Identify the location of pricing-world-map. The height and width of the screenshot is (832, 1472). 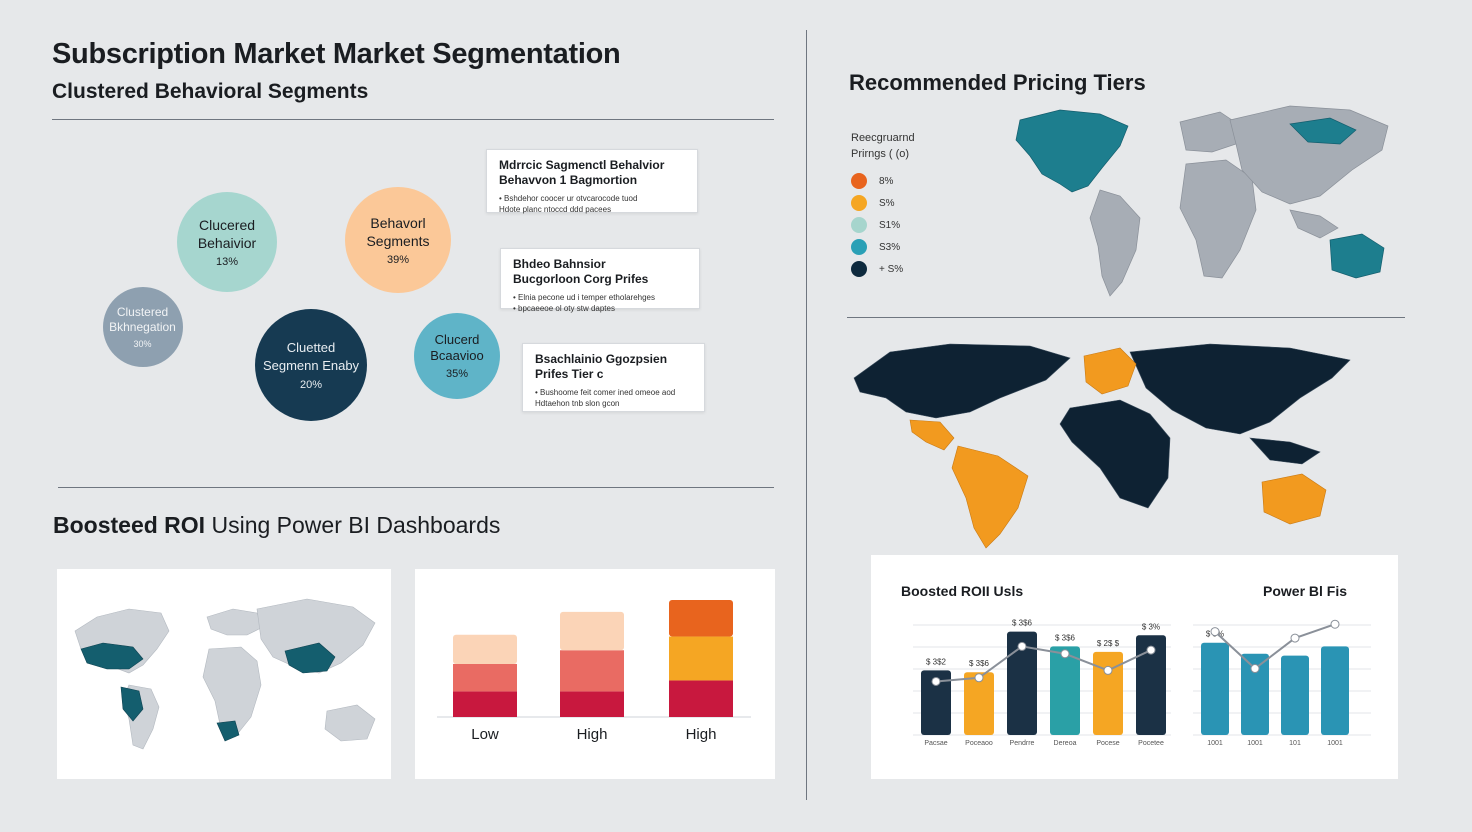
(1202, 201).